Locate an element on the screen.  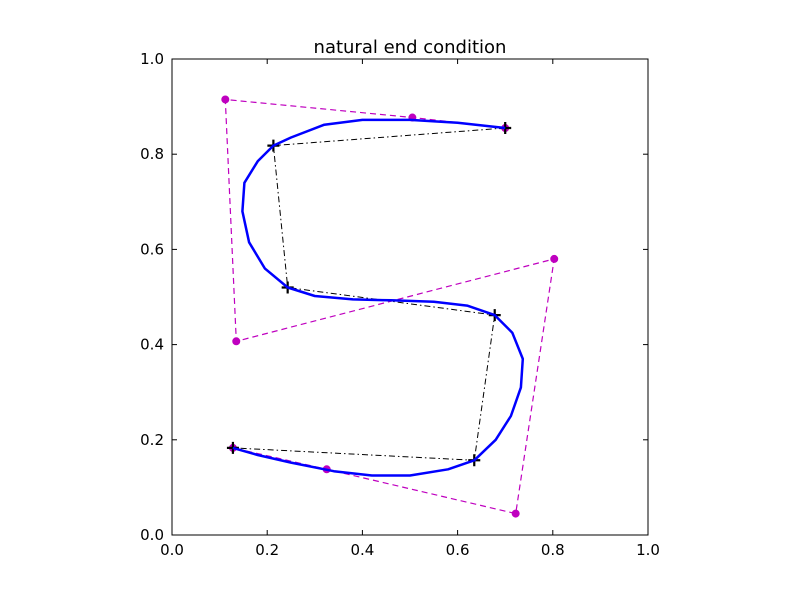
chart-title: natural end condition is located at coordinates (410, 47).